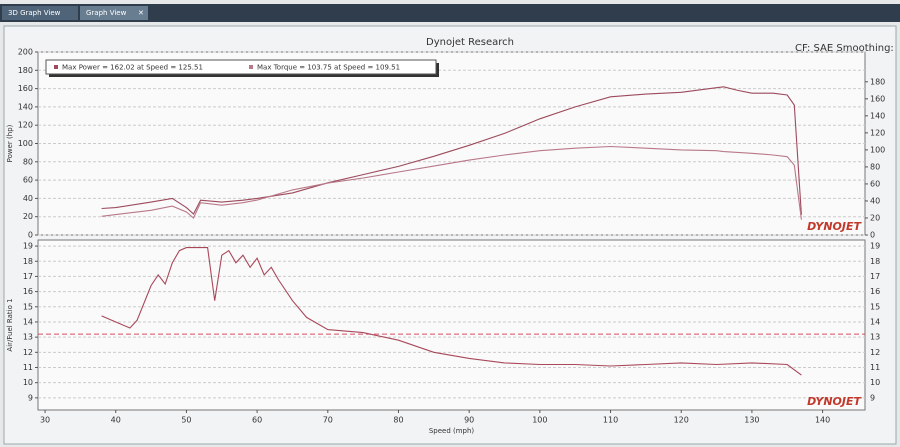 The height and width of the screenshot is (447, 900). I want to click on y2-tick-label: 160, so click(877, 98).